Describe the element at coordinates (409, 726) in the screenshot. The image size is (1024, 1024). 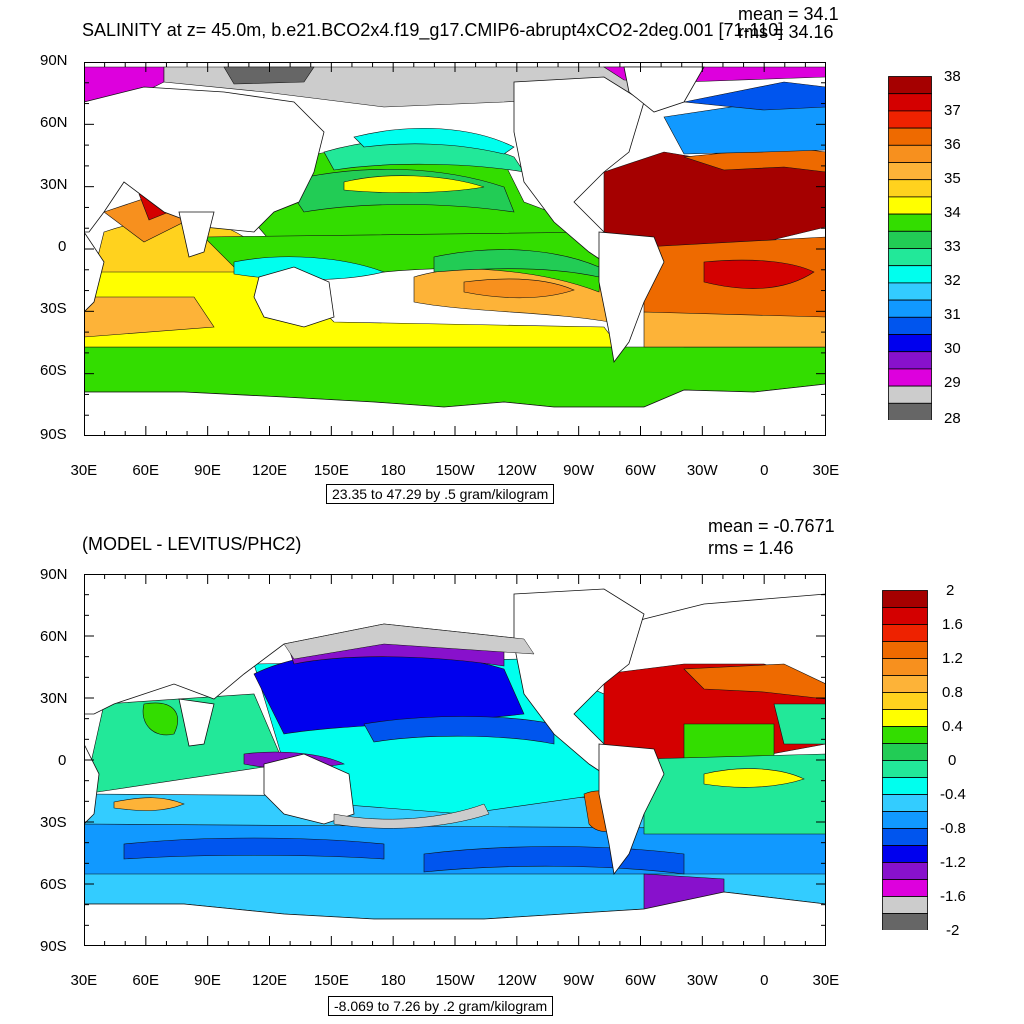
I see `panel2-gray-shelf` at that location.